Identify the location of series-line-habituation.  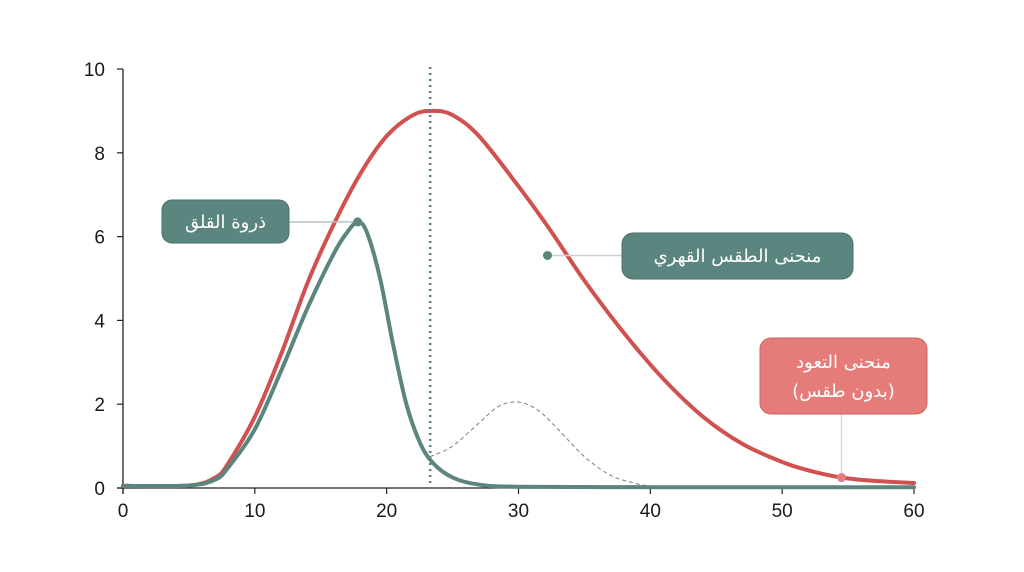
(540, 444).